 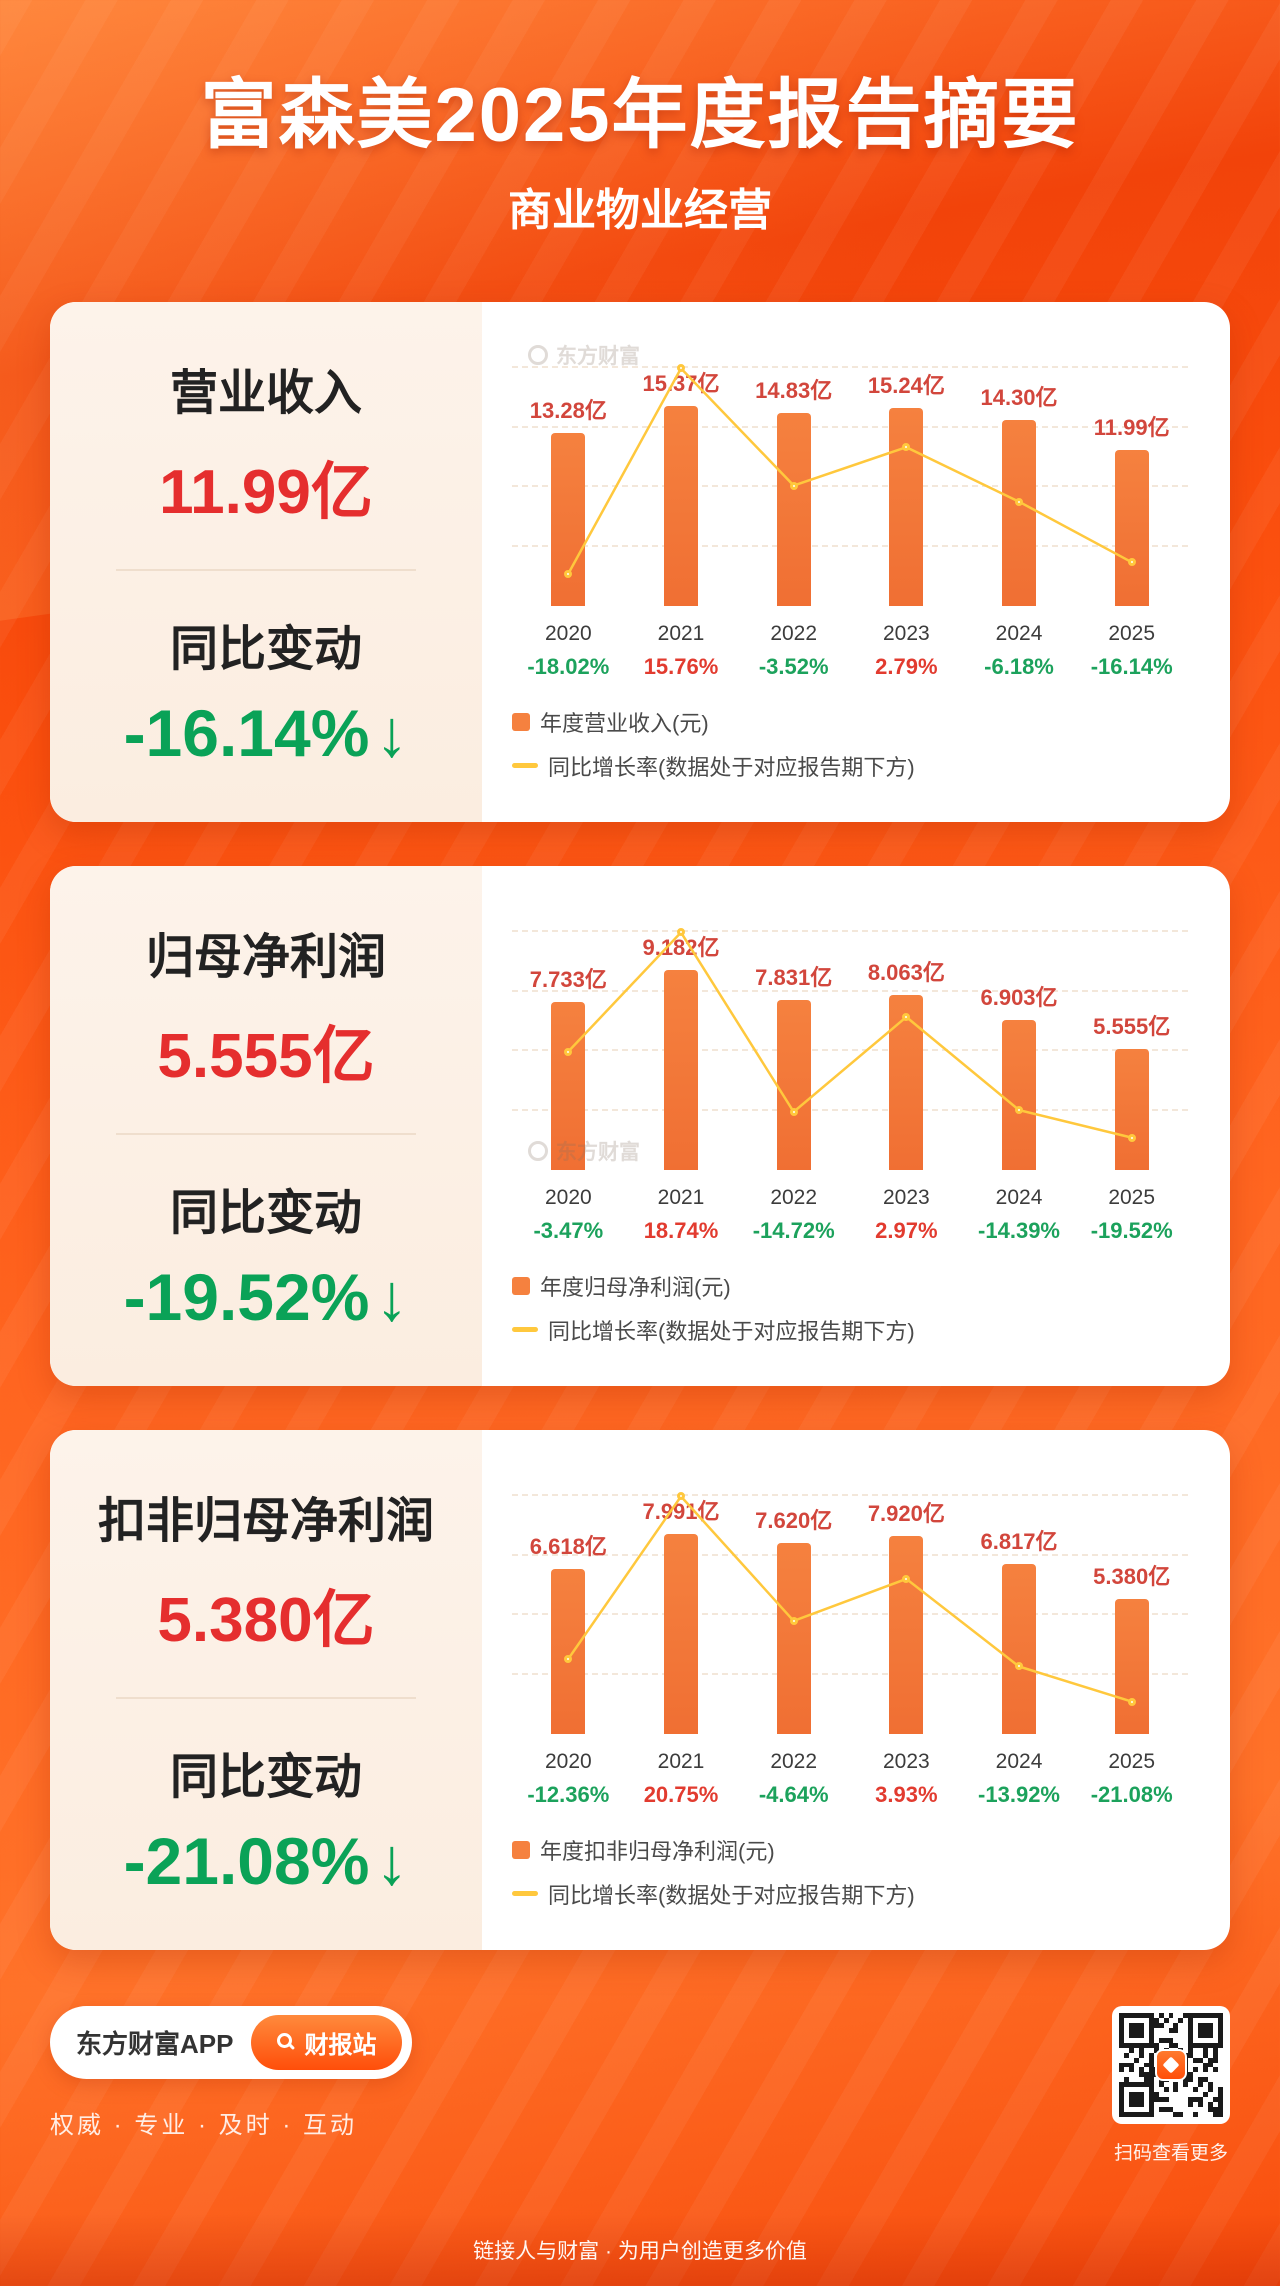 I want to click on footer-right: 扫码查看更多, so click(x=1171, y=2085).